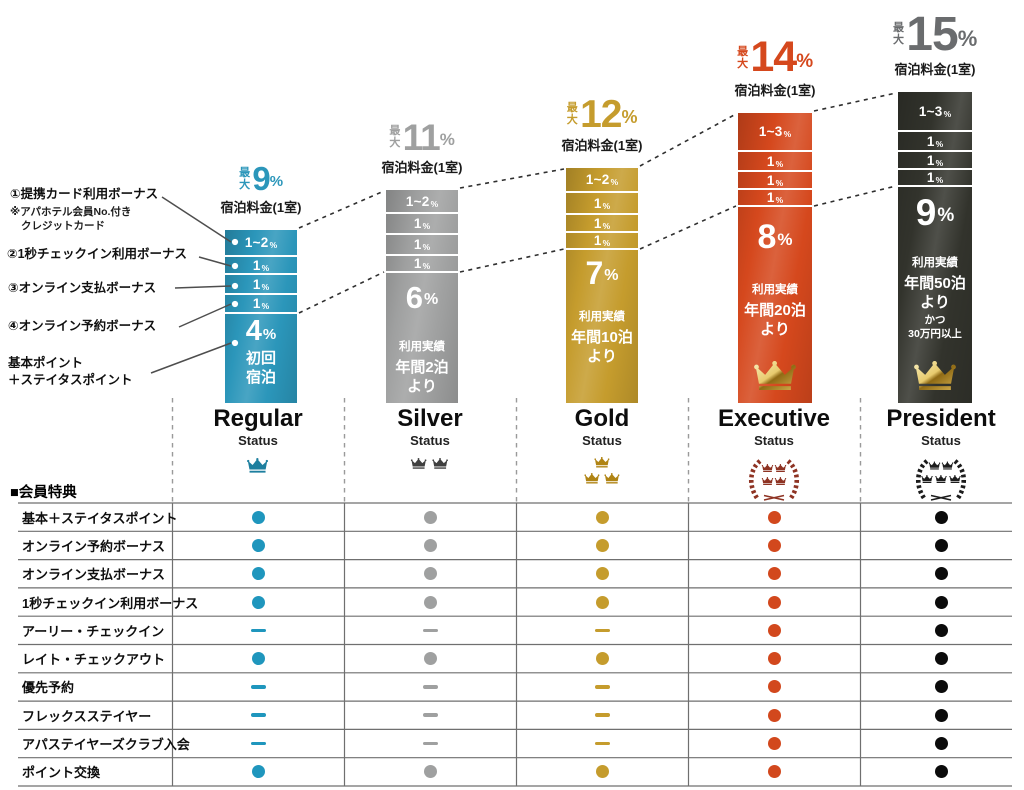 Image resolution: width=1024 pixels, height=790 pixels. Describe the element at coordinates (935, 319) in the screenshot. I see `condition-line: かつ` at that location.